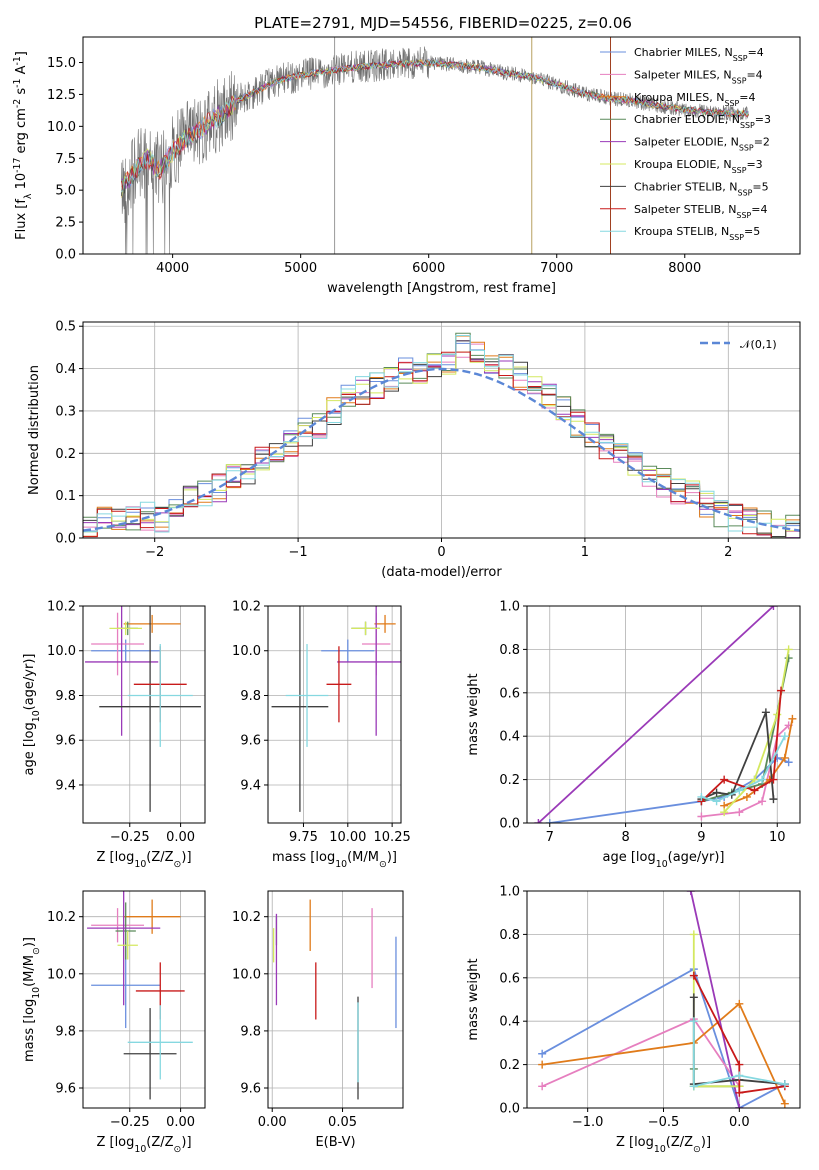 This screenshot has height=1170, width=819. What do you see at coordinates (180, 837) in the screenshot?
I see `x-tick-label: 0.00` at bounding box center [180, 837].